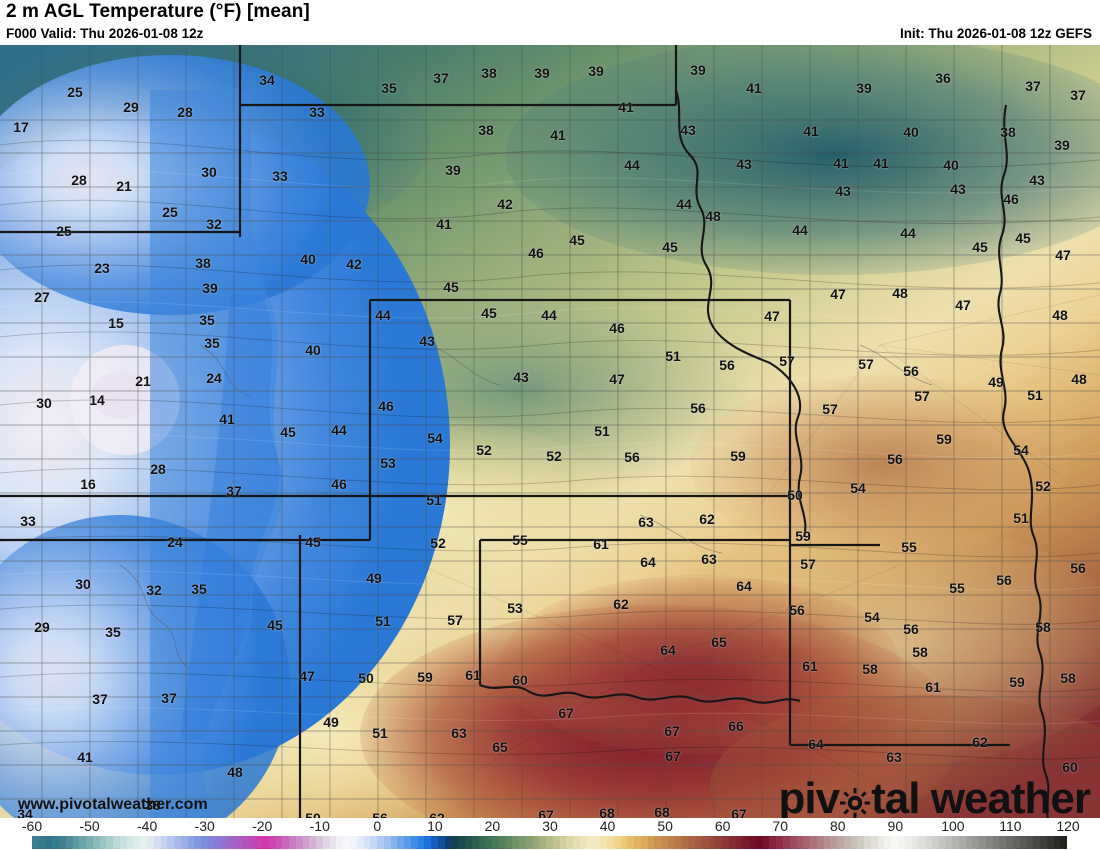 This screenshot has width=1100, height=850. Describe the element at coordinates (981, 796) in the screenshot. I see `logo-text-part2: tal weather` at that location.